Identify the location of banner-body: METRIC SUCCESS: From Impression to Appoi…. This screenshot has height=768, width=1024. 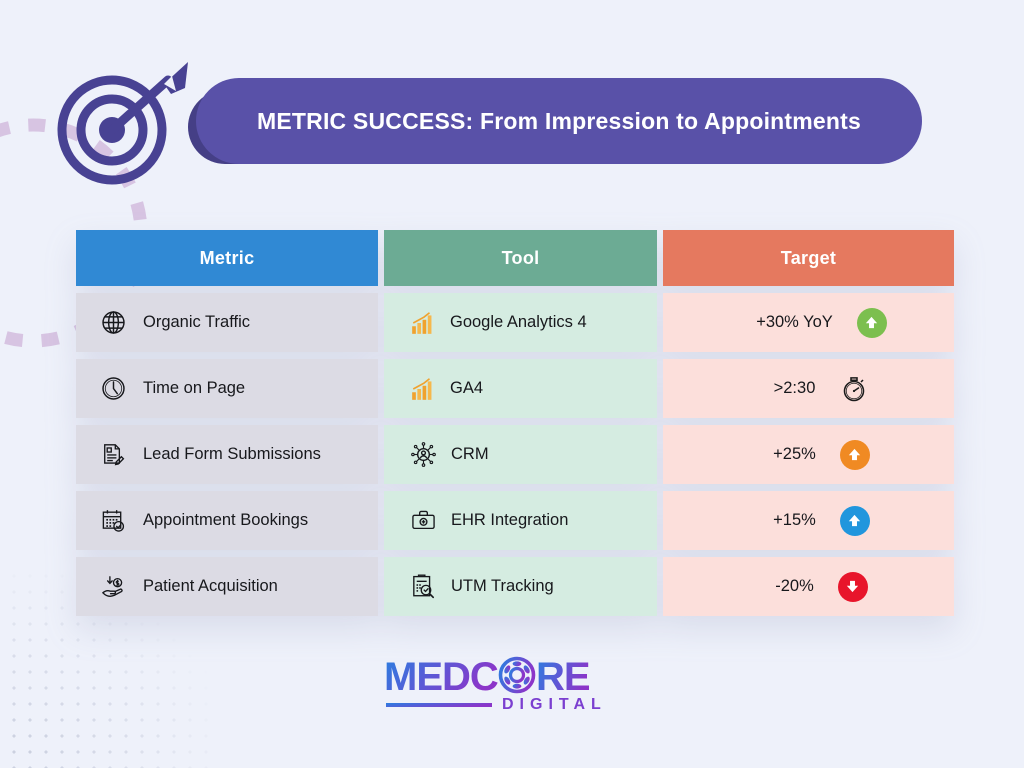
(559, 121).